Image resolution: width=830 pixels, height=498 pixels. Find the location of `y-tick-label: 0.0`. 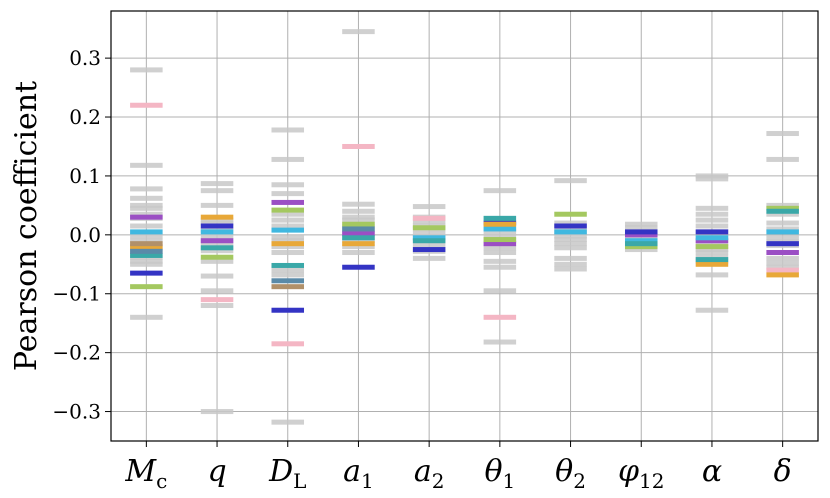

y-tick-label: 0.0 is located at coordinates (85, 235).